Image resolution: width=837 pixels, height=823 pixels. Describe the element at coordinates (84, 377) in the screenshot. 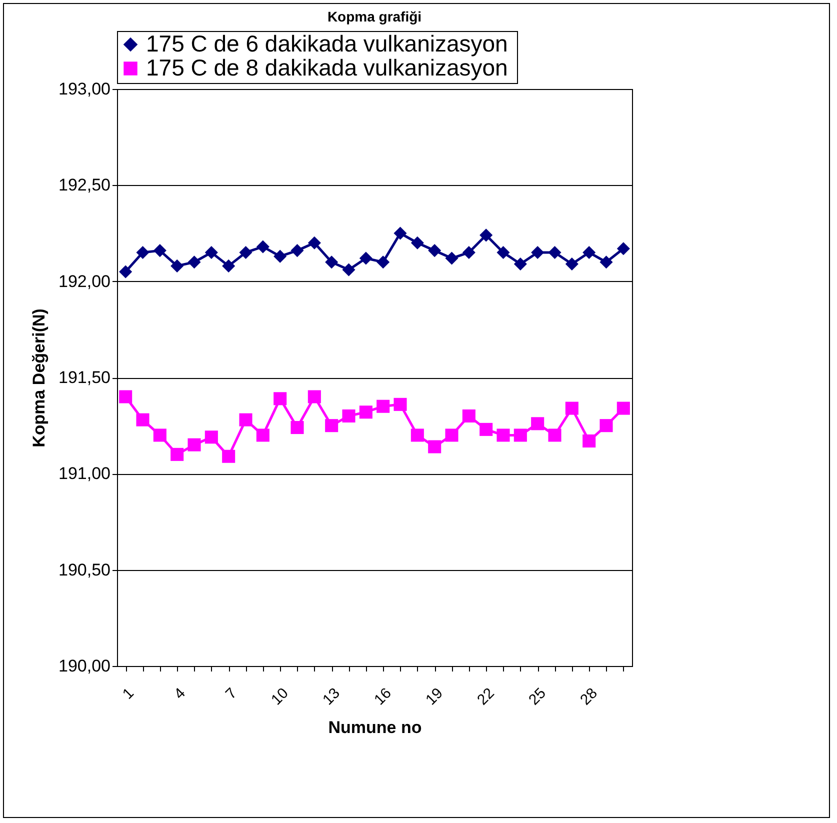

I see `y-tick-label: 191,50` at that location.